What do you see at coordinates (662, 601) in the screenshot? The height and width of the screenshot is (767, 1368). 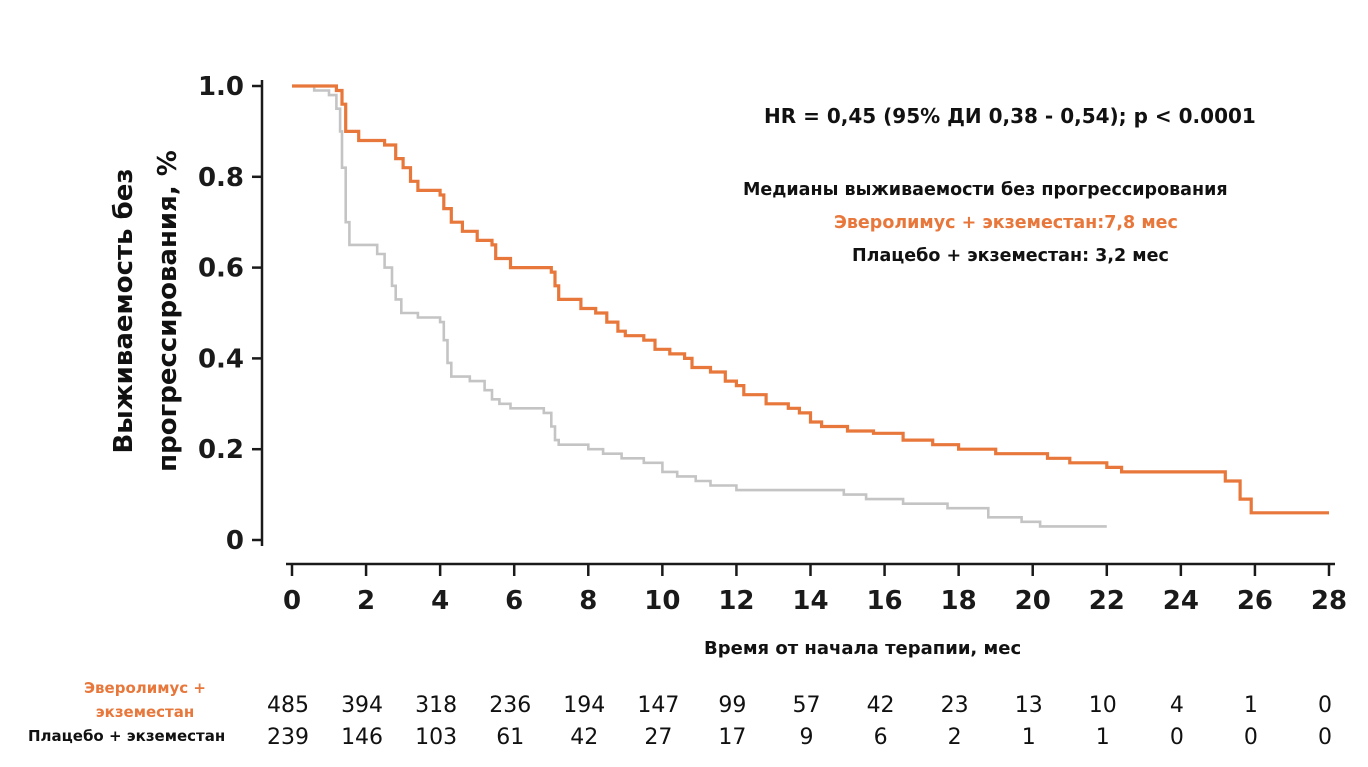 I see `x-tick-label: 10` at bounding box center [662, 601].